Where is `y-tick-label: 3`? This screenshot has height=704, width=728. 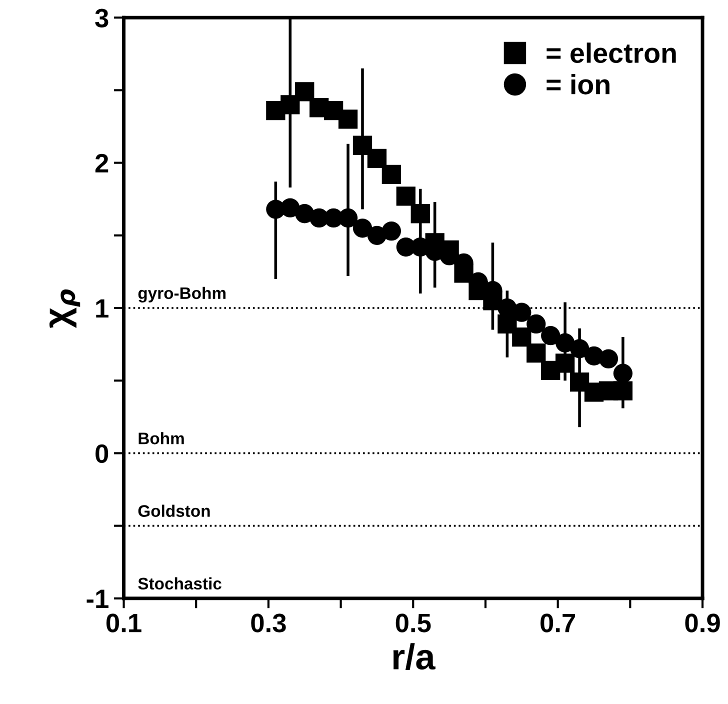 y-tick-label: 3 is located at coordinates (101, 18).